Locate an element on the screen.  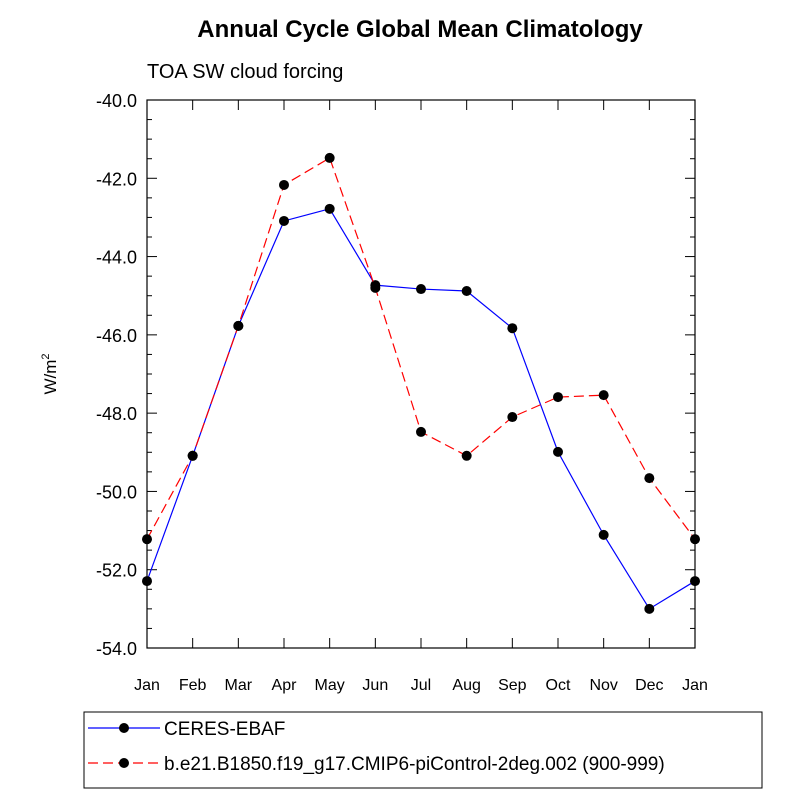
x-tick-label: Sep is located at coordinates (512, 685).